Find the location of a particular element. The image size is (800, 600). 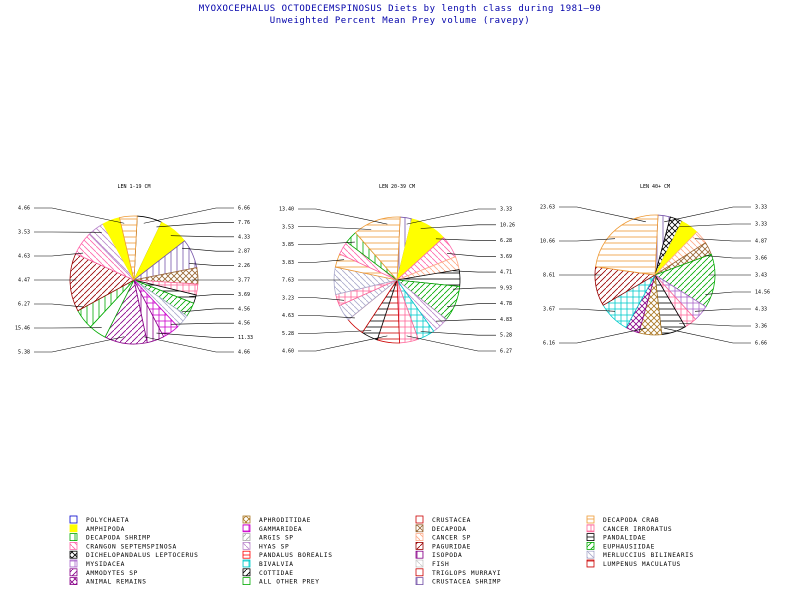

legend-item: CANCER SP is located at coordinates (443, 537).